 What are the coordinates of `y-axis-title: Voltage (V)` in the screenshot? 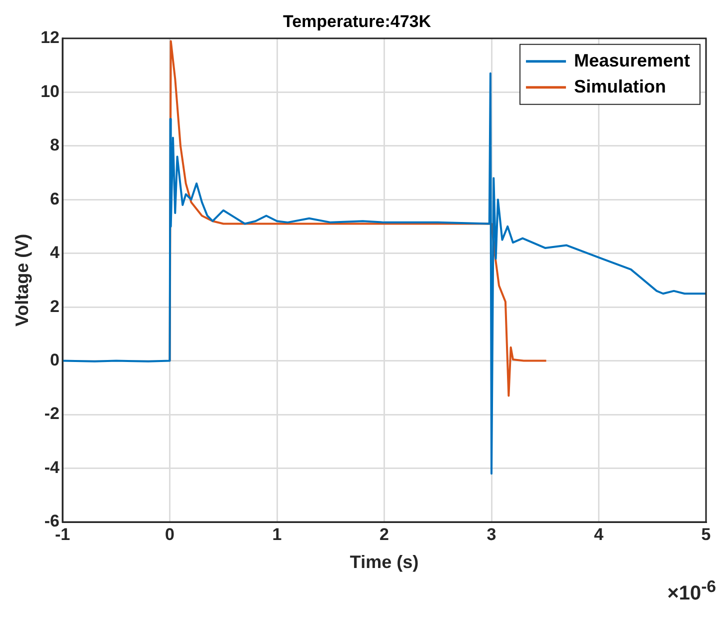 It's located at (22, 280).